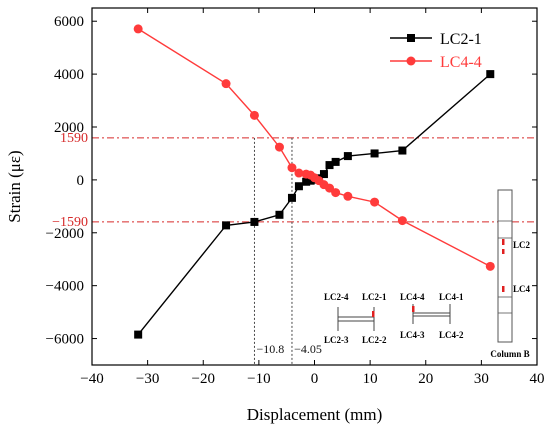  I want to click on x-tick-label: −10, so click(258, 379).